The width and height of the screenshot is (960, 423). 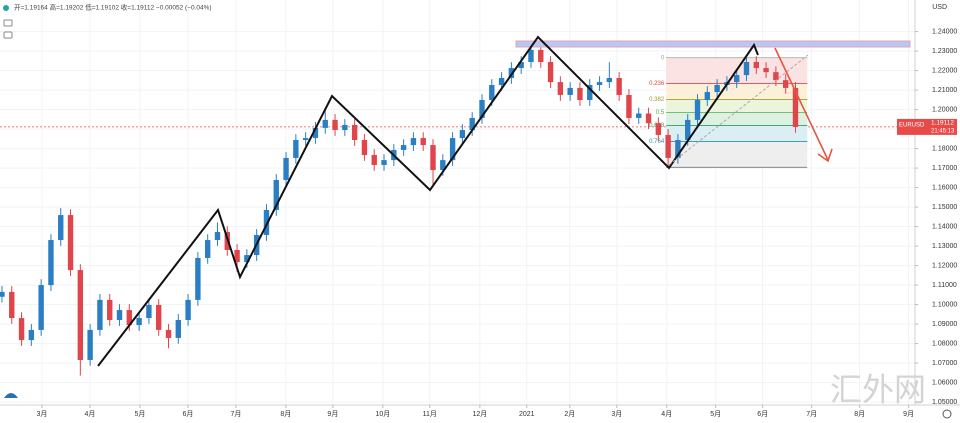 What do you see at coordinates (479, 414) in the screenshot?
I see `x-tick-label: 12月` at bounding box center [479, 414].